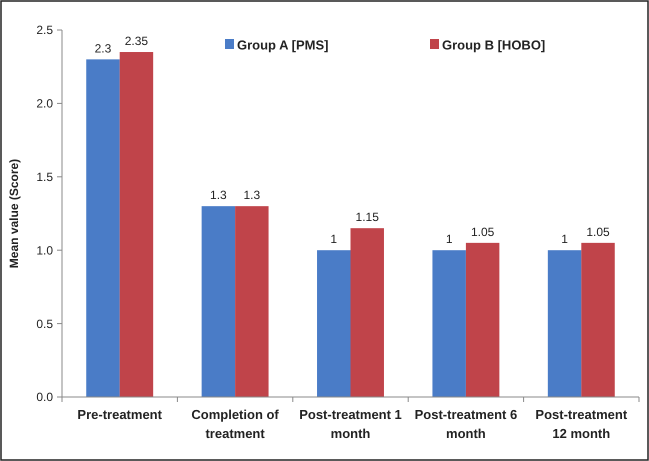  Describe the element at coordinates (136, 41) in the screenshot. I see `data-label: 2.35` at that location.